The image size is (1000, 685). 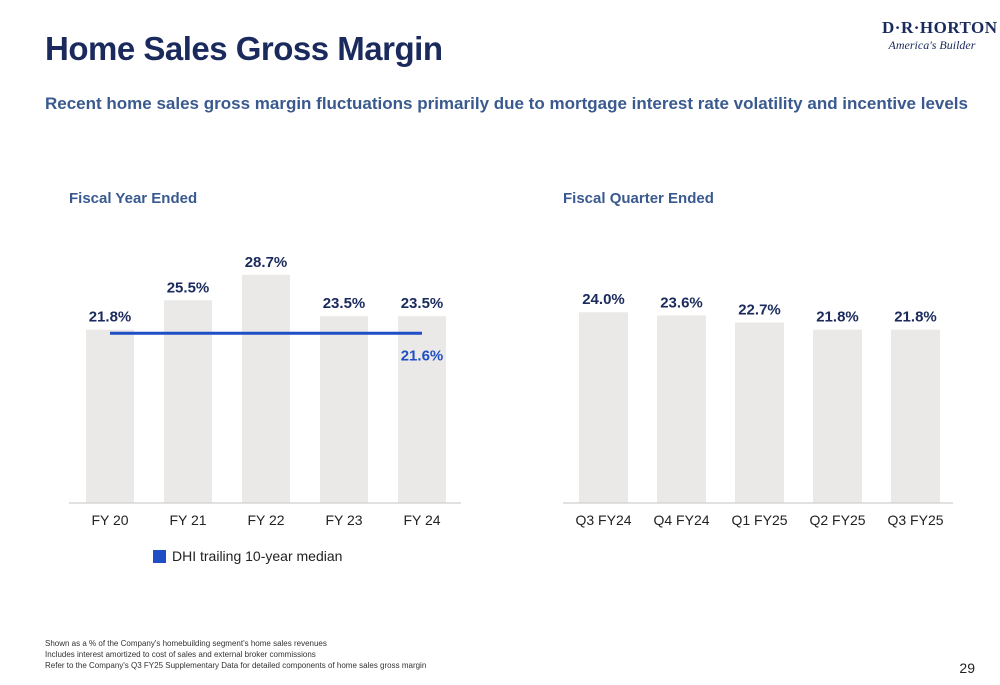 What do you see at coordinates (915, 317) in the screenshot?
I see `fq-value-label-5: 21.8%` at bounding box center [915, 317].